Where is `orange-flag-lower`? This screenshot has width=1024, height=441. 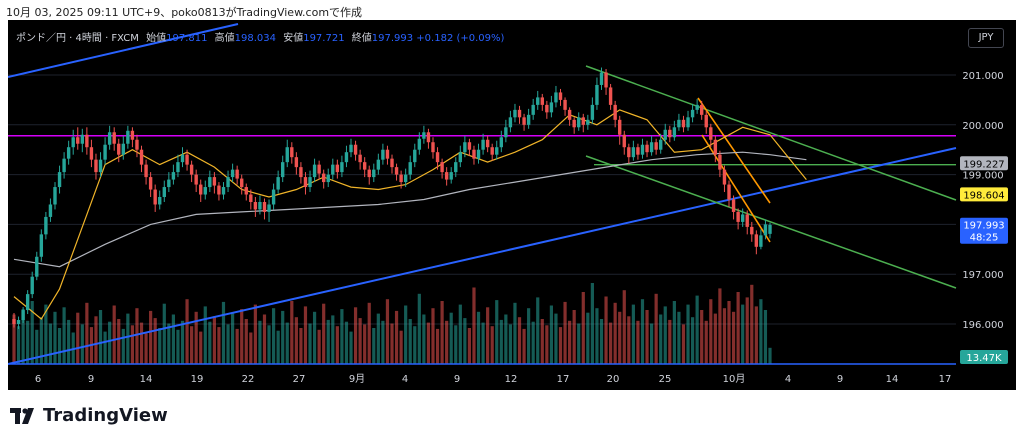
orange-flag-lower is located at coordinates (736, 188).